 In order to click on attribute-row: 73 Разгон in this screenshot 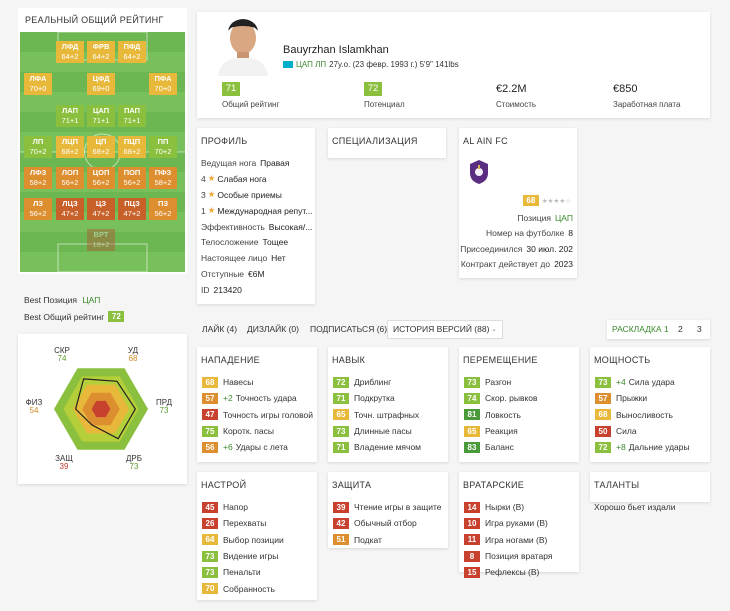, I will do `click(521, 382)`.